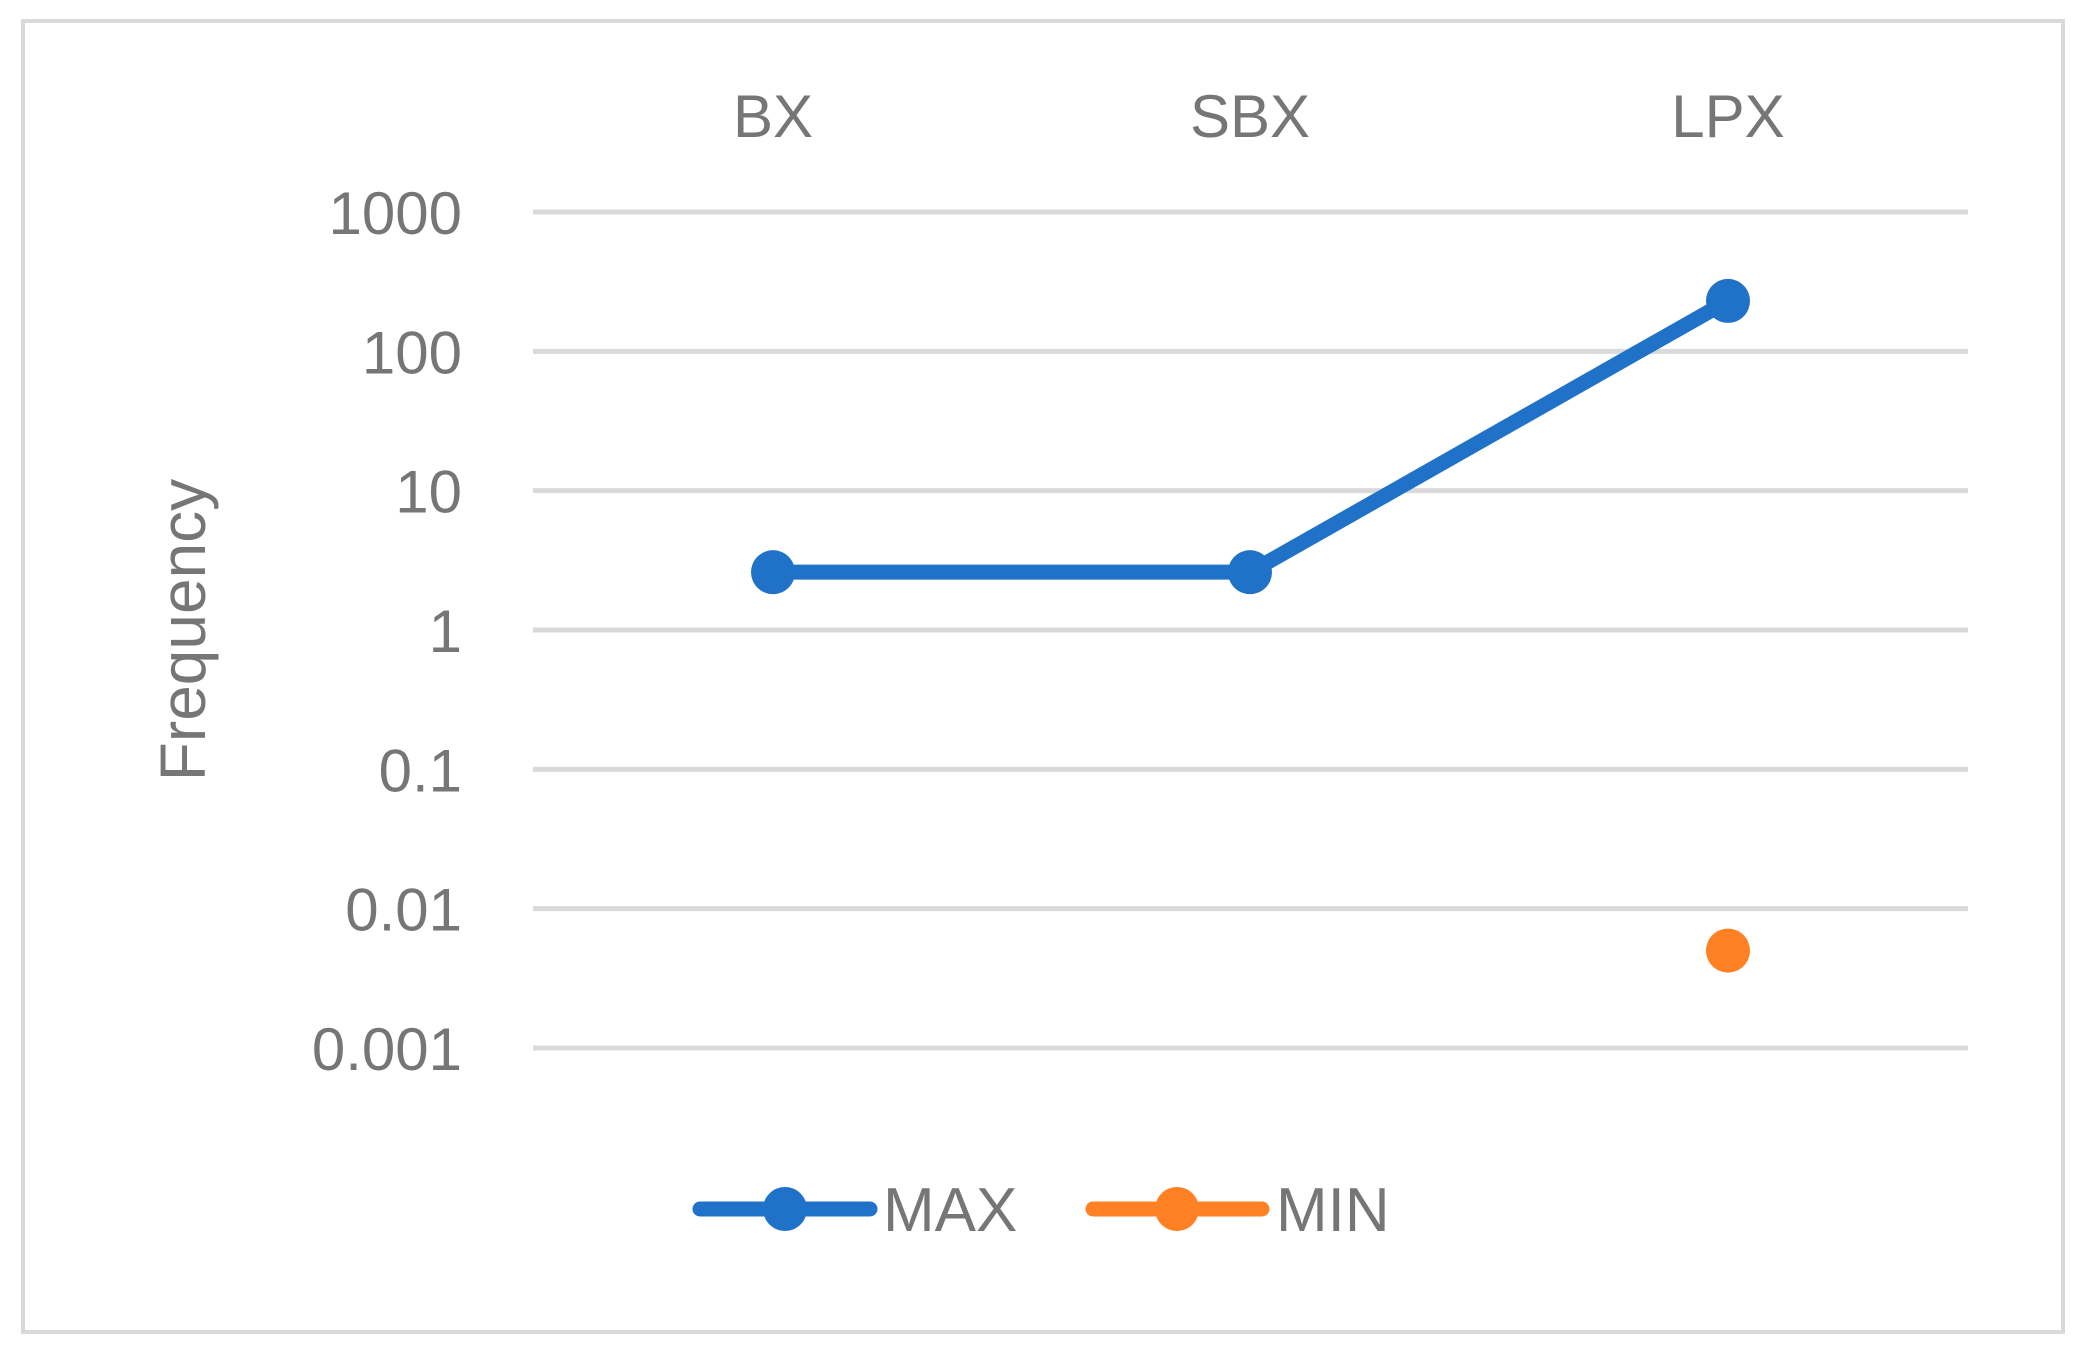  I want to click on legend-label: MAX, so click(950, 1210).